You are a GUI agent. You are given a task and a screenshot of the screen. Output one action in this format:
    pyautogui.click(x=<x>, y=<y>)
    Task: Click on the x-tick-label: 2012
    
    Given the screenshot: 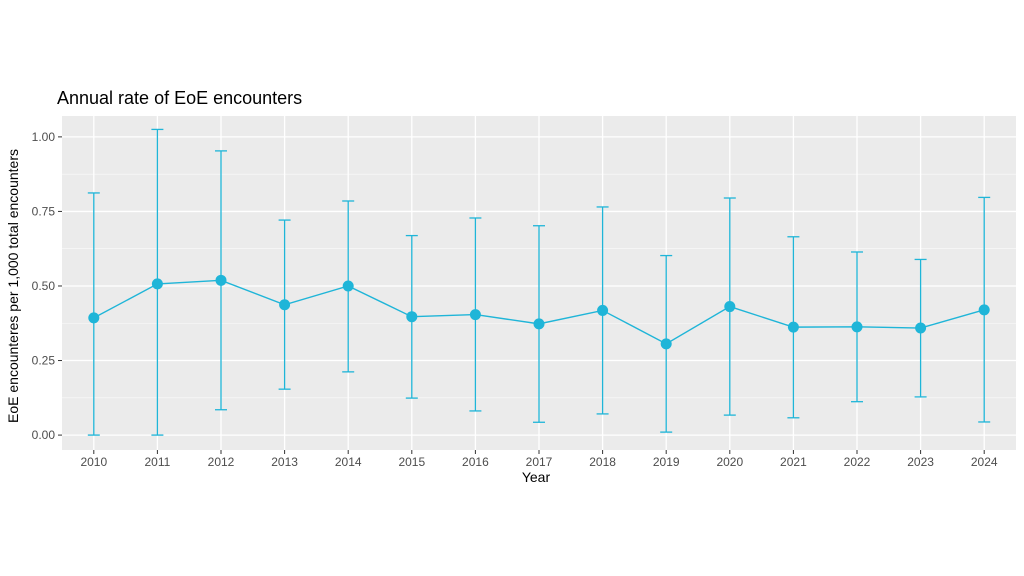 What is the action you would take?
    pyautogui.click(x=221, y=462)
    